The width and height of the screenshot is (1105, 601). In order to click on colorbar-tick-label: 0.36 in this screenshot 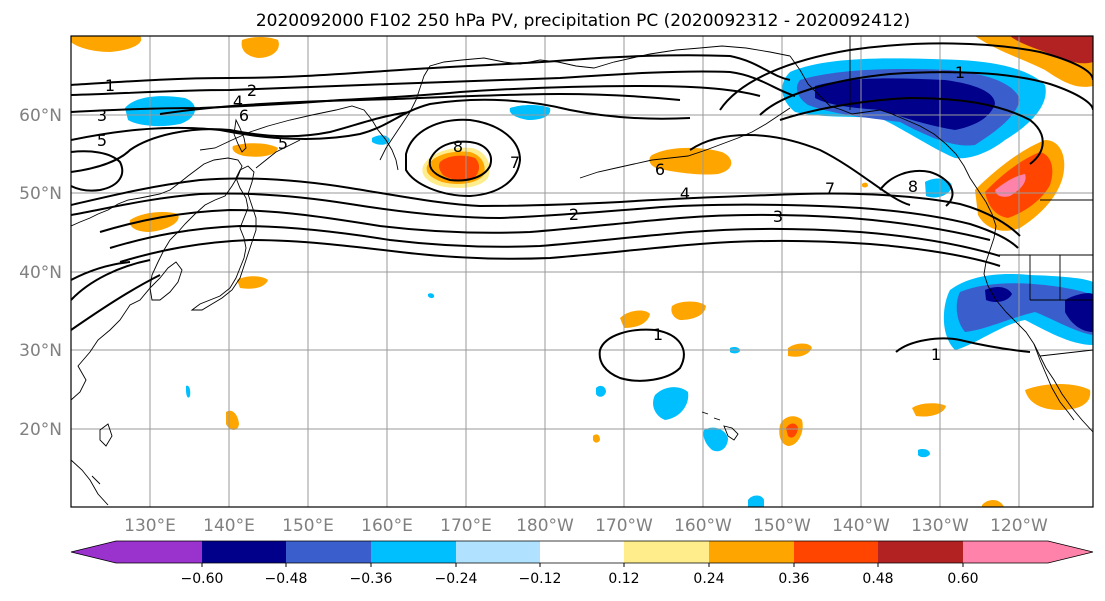, I will do `click(793, 579)`.